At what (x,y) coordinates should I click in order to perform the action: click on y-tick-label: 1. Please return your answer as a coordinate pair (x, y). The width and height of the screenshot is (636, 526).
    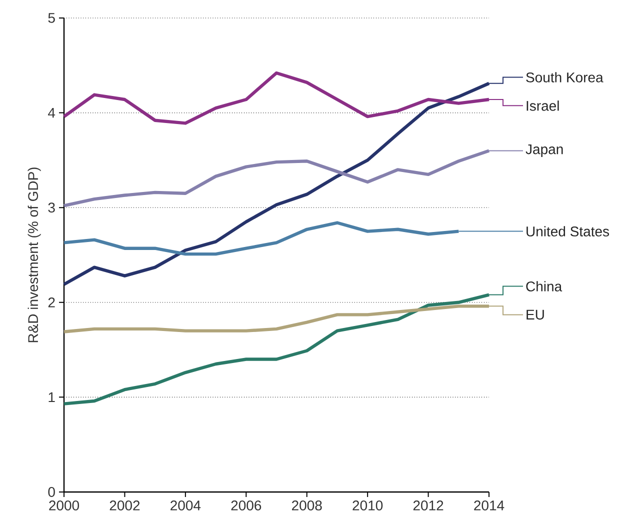
    Looking at the image, I should click on (51, 397).